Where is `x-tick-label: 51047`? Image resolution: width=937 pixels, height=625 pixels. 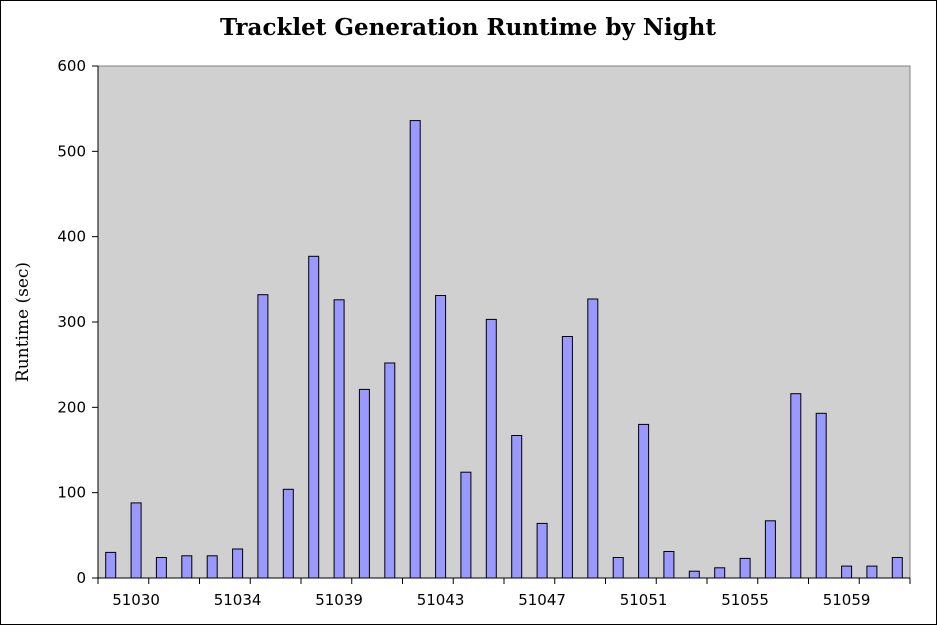
x-tick-label: 51047 is located at coordinates (542, 600).